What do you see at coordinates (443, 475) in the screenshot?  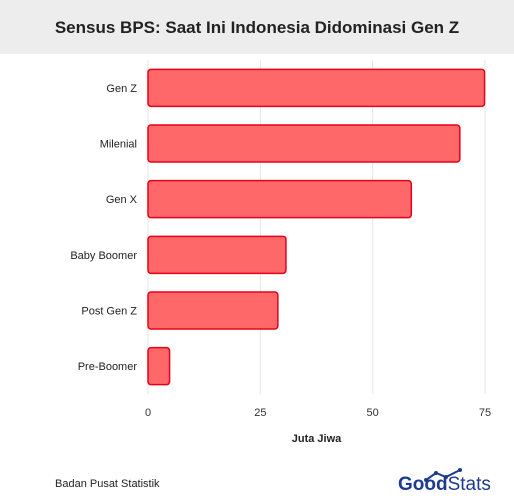 I see `chart-icon` at bounding box center [443, 475].